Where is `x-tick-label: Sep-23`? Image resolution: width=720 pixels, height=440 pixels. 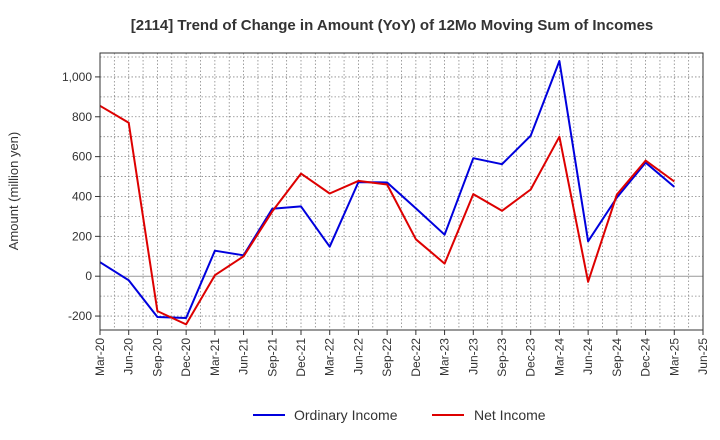 x-tick-label: Sep-23 is located at coordinates (502, 357).